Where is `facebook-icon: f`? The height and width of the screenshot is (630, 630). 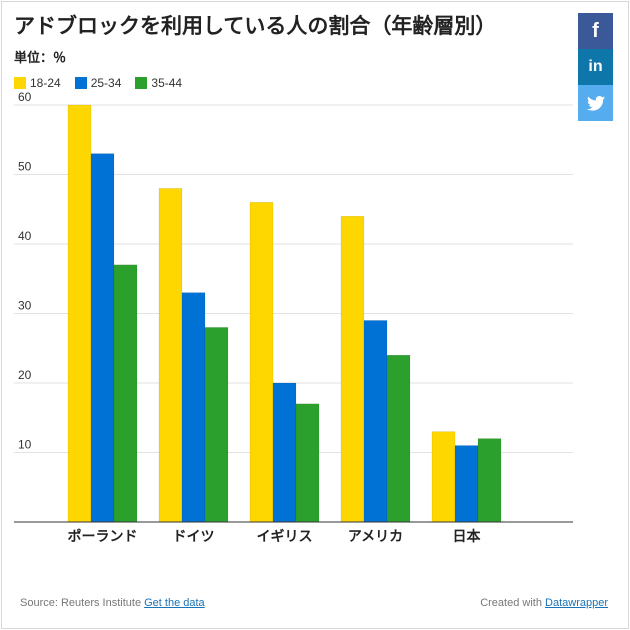
facebook-icon: f is located at coordinates (595, 30).